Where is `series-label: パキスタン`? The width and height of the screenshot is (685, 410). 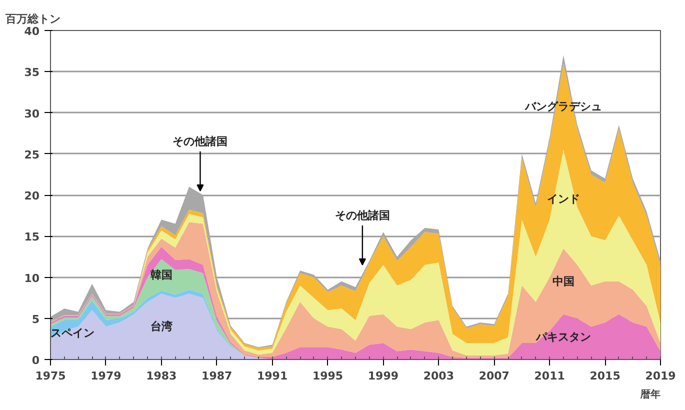 series-label: パキスタン is located at coordinates (562, 337).